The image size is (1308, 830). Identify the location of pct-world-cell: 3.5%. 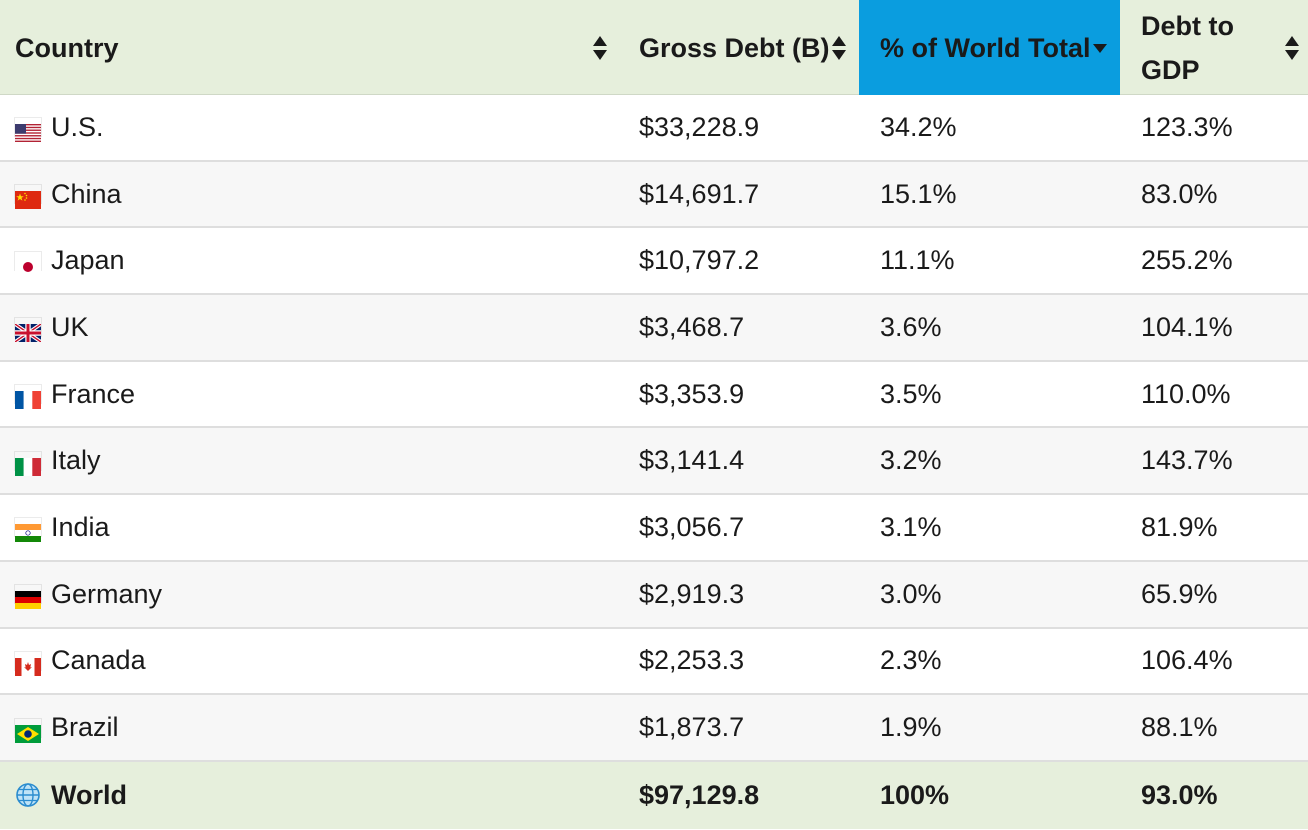
(911, 393).